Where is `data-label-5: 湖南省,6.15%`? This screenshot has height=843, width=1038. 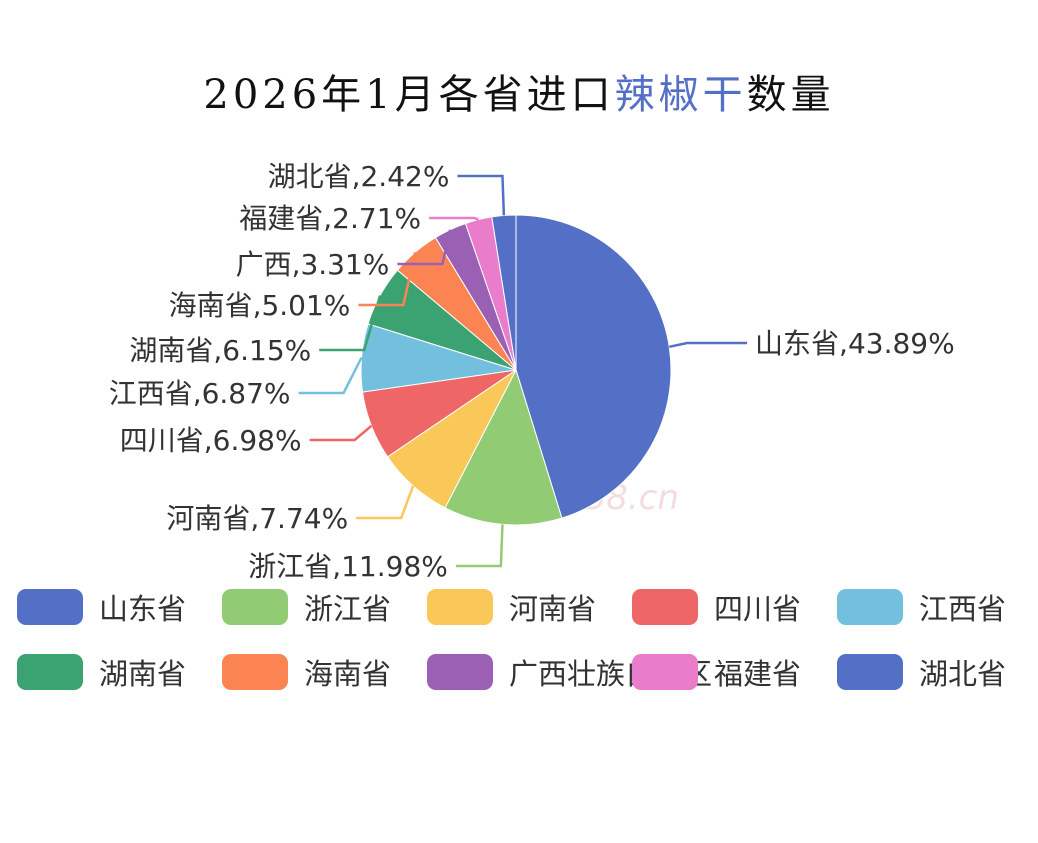 data-label-5: 湖南省,6.15% is located at coordinates (220, 350).